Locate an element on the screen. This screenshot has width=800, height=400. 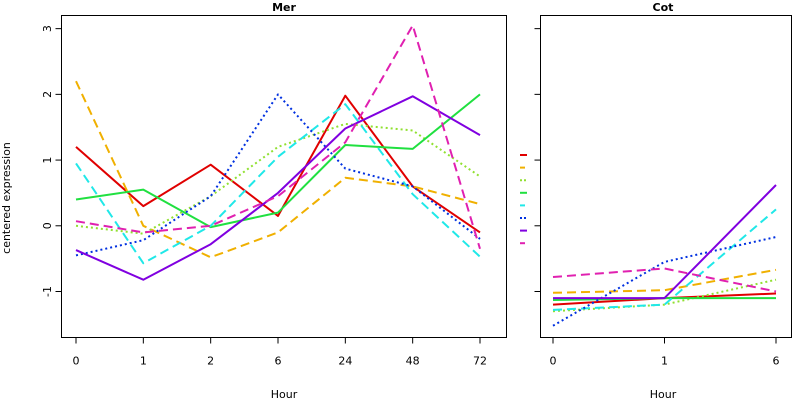
y-tick-label: 0 is located at coordinates (47, 225).